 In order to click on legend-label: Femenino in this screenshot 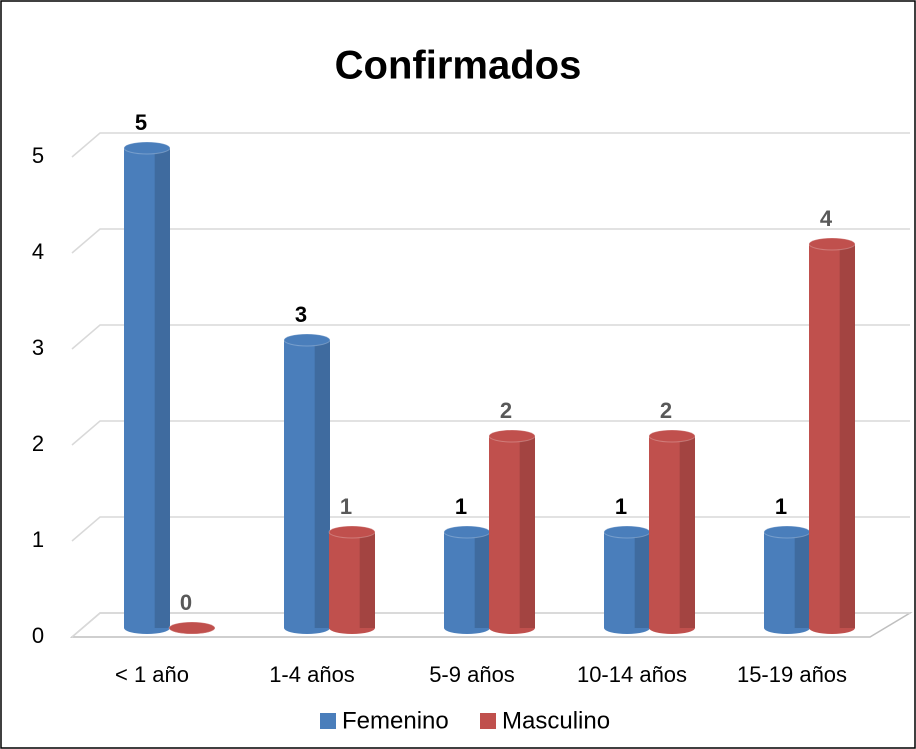, I will do `click(395, 720)`.